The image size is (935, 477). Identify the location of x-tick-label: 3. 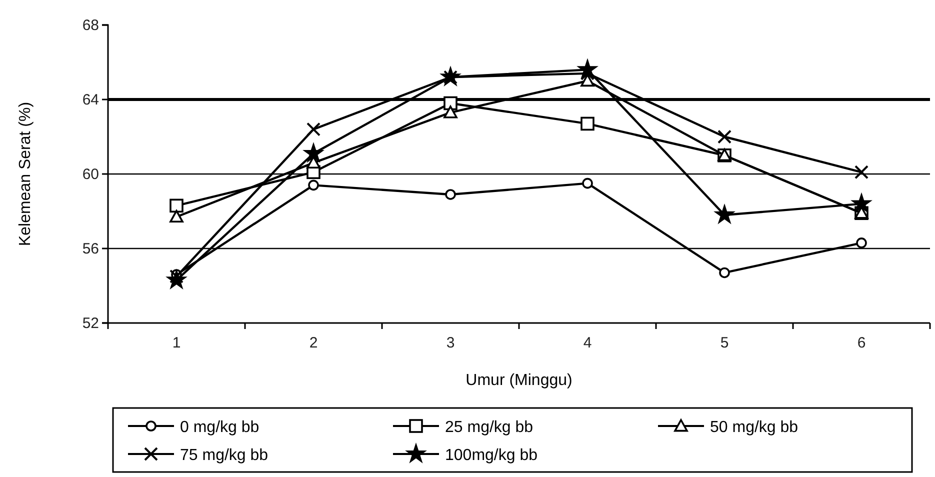
(450, 343).